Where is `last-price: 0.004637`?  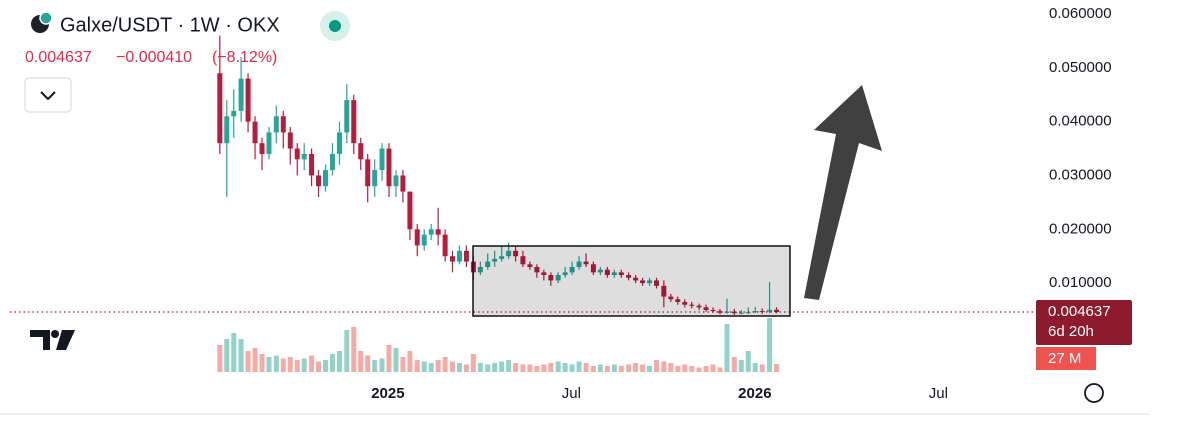
last-price: 0.004637 is located at coordinates (58, 57).